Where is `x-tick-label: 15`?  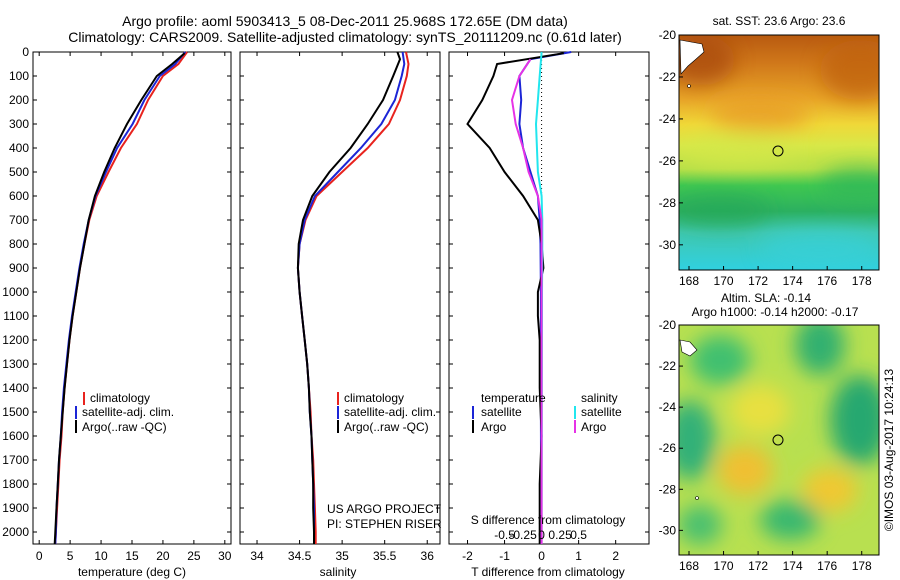
x-tick-label: 15 is located at coordinates (132, 556).